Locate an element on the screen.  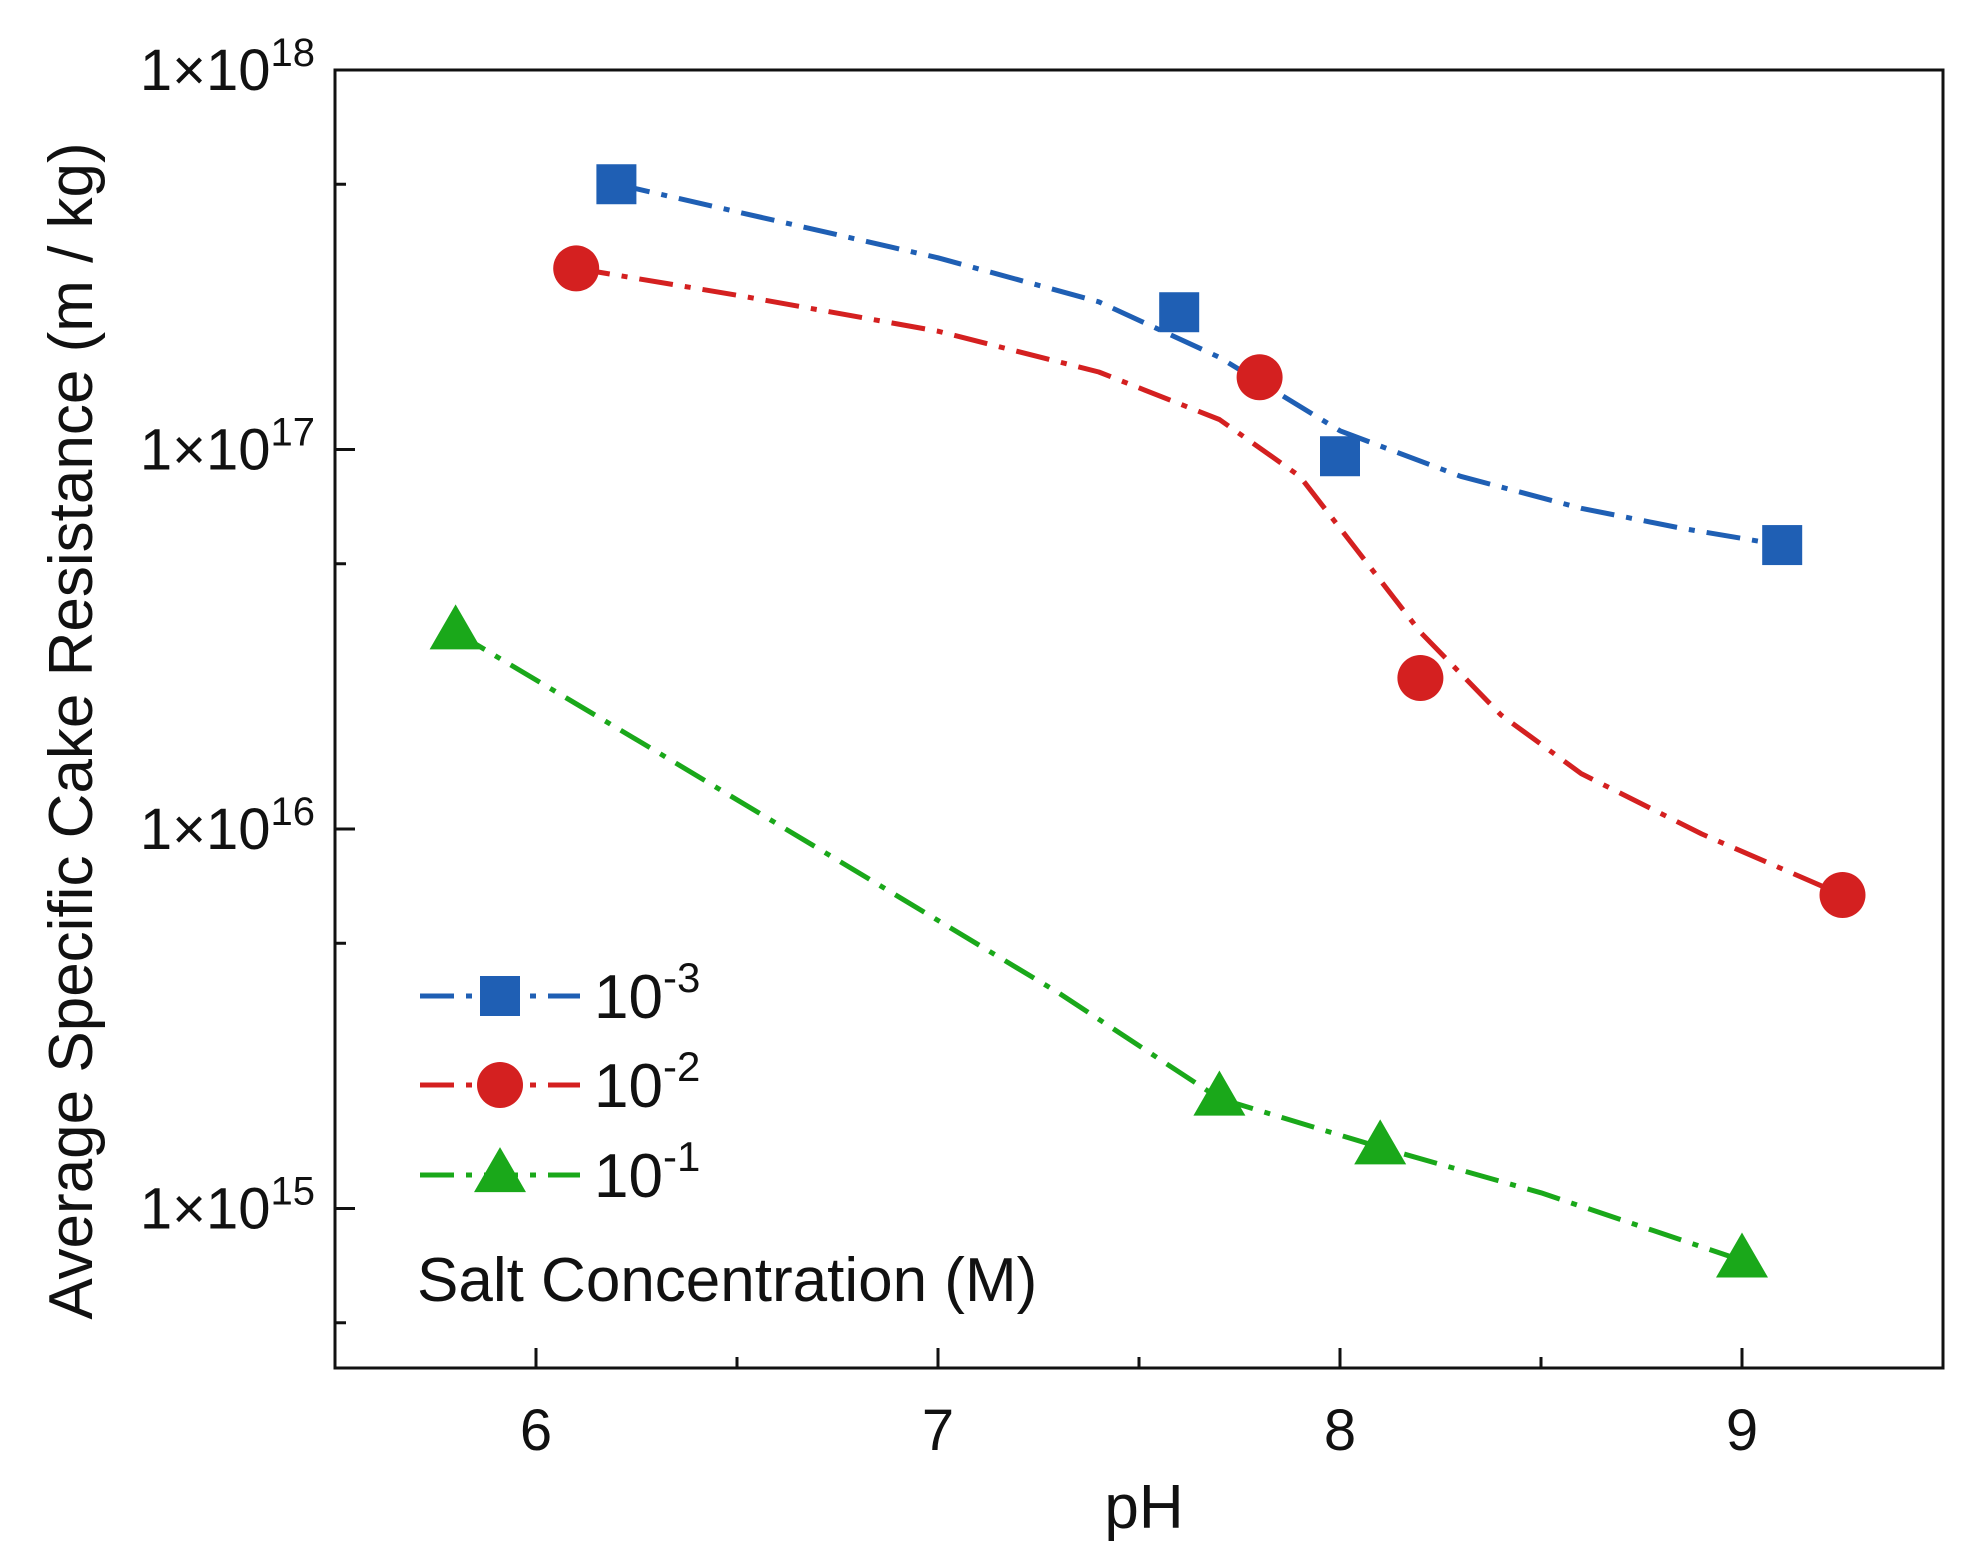
y-tick-label: 1×10¹⁵ is located at coordinates (227, 1206).